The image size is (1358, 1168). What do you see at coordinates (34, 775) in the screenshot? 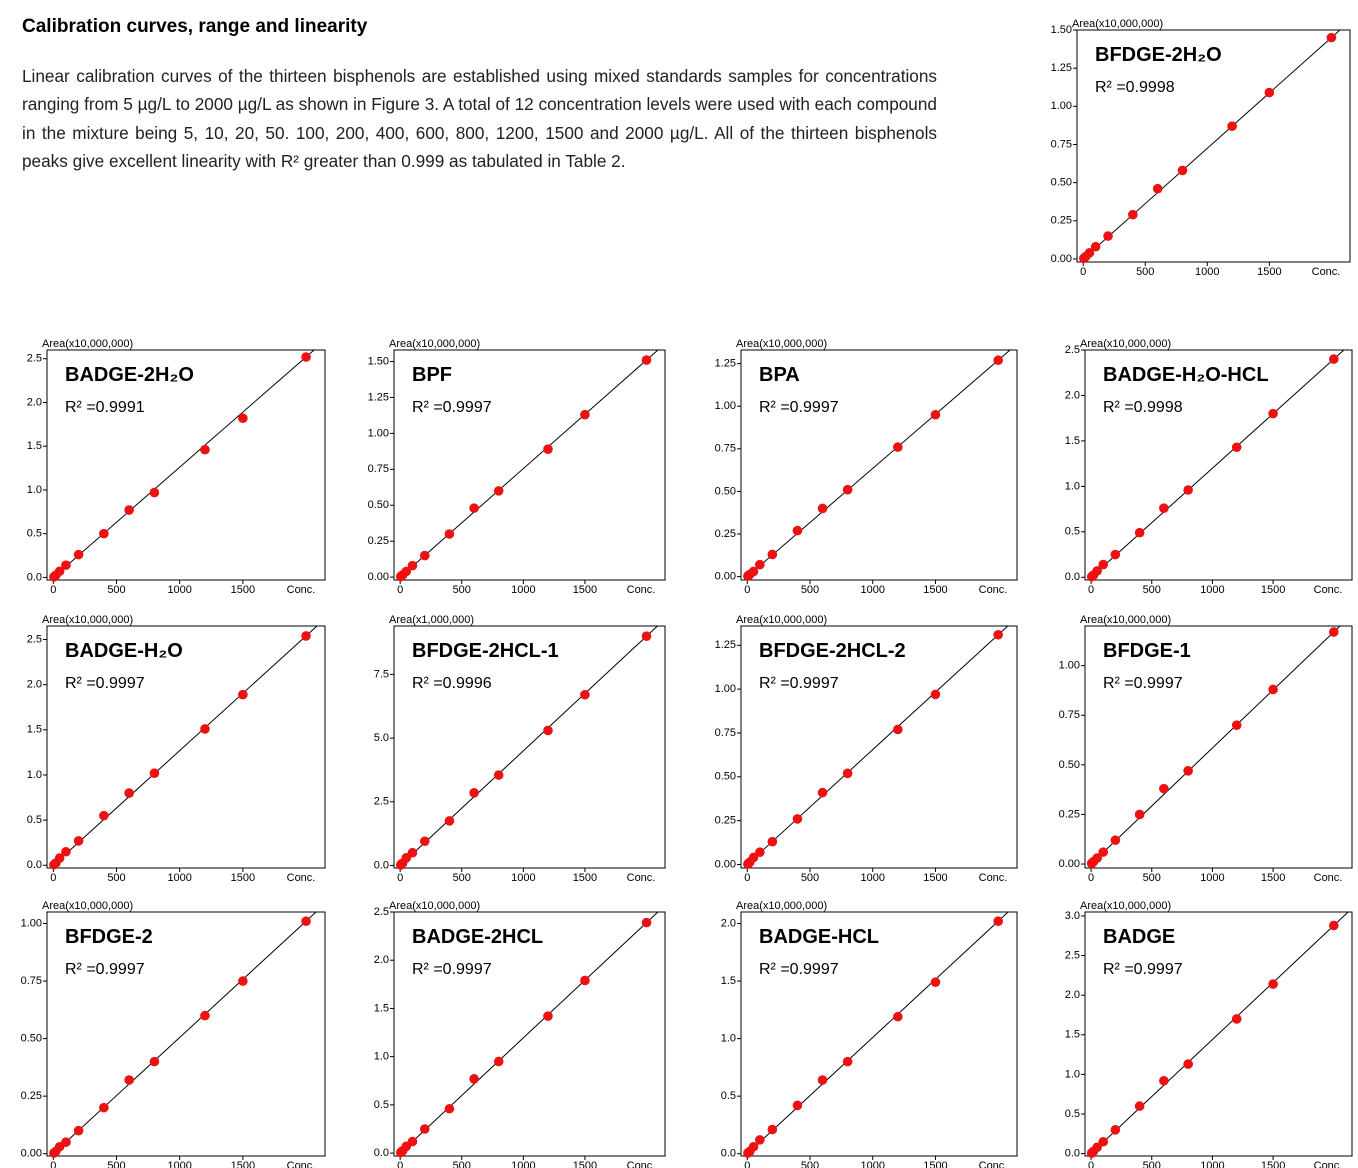
I see `y-tick-label: 1.0` at bounding box center [34, 775].